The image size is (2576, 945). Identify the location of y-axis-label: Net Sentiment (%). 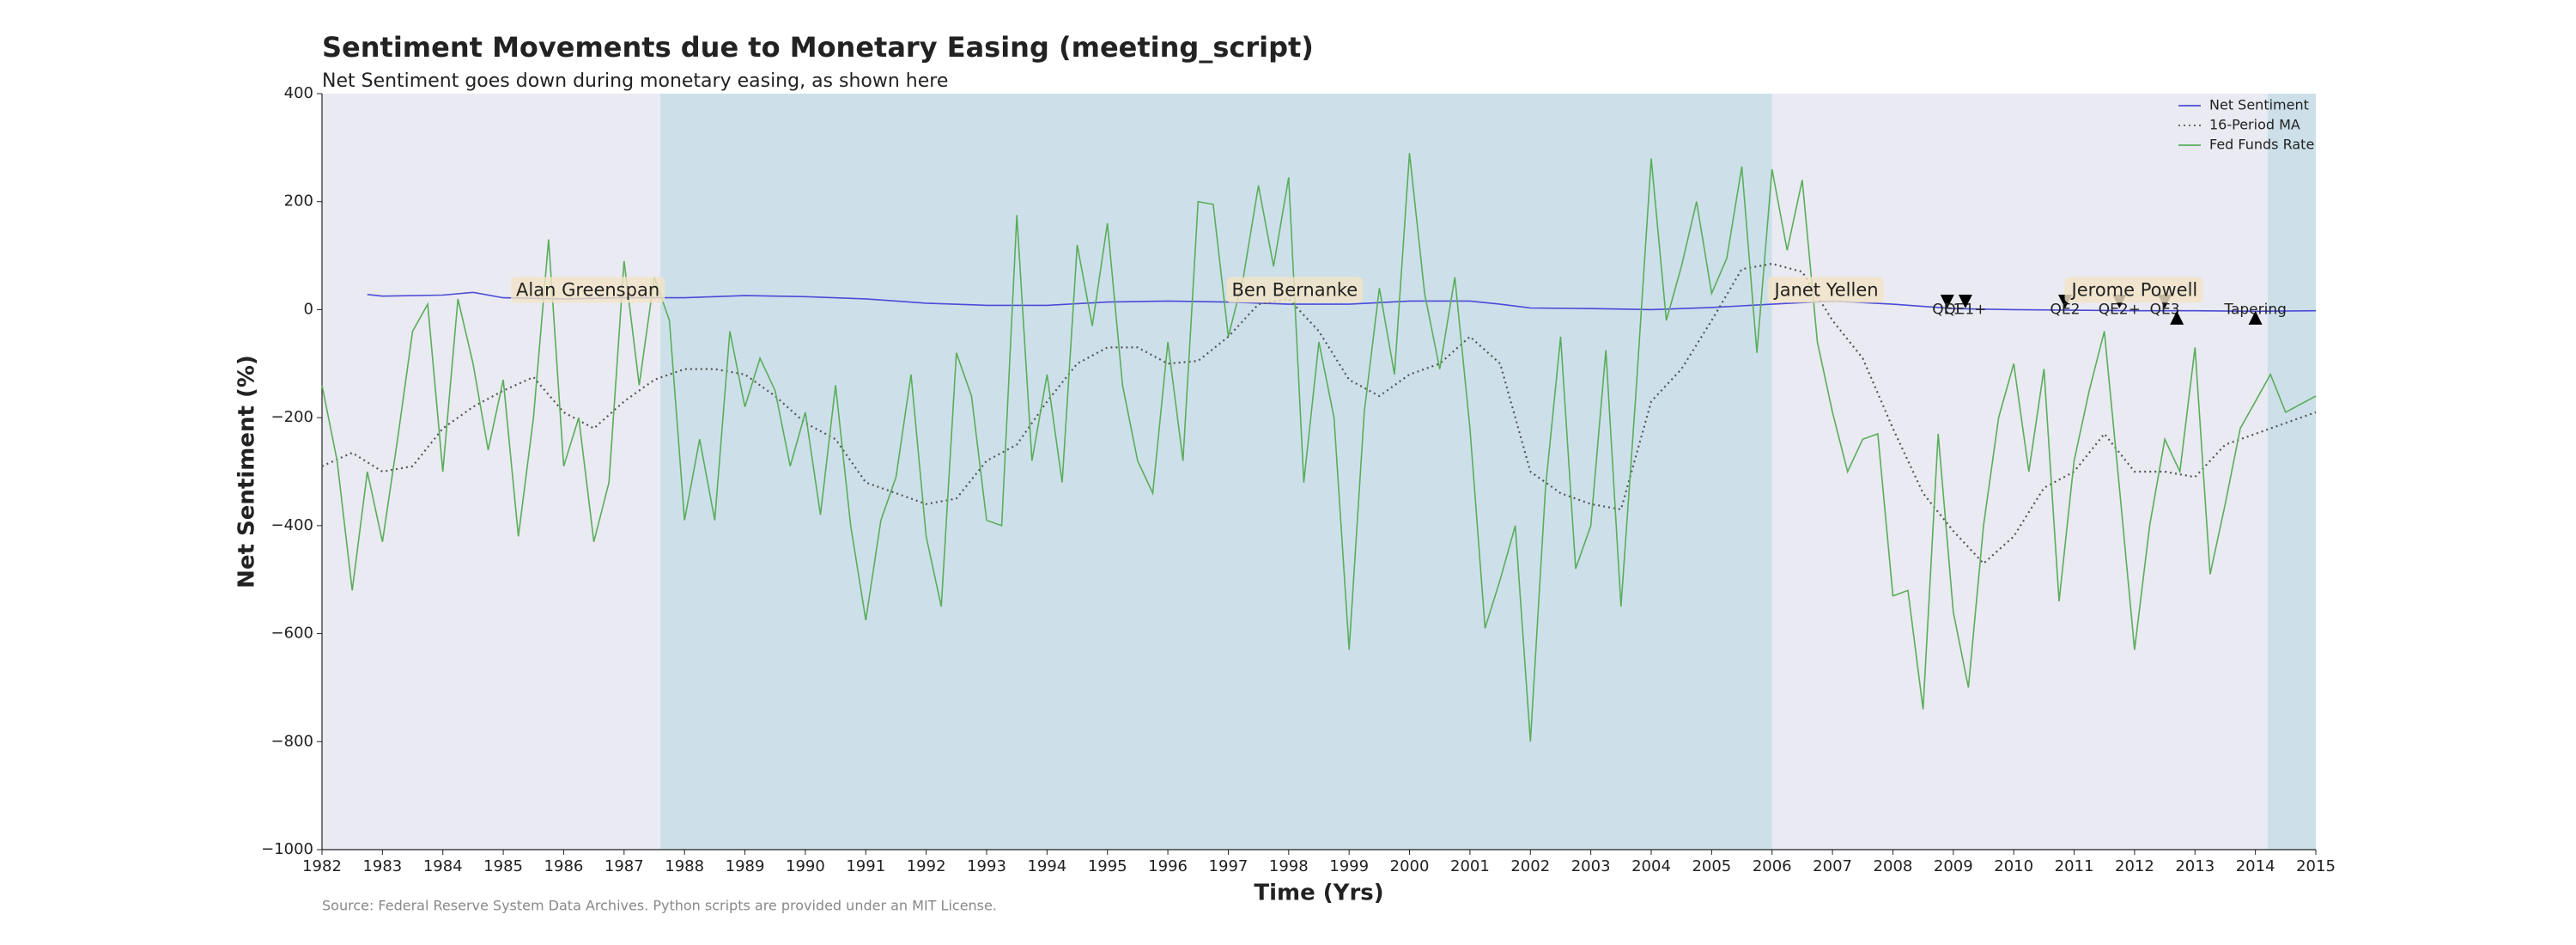
(247, 471).